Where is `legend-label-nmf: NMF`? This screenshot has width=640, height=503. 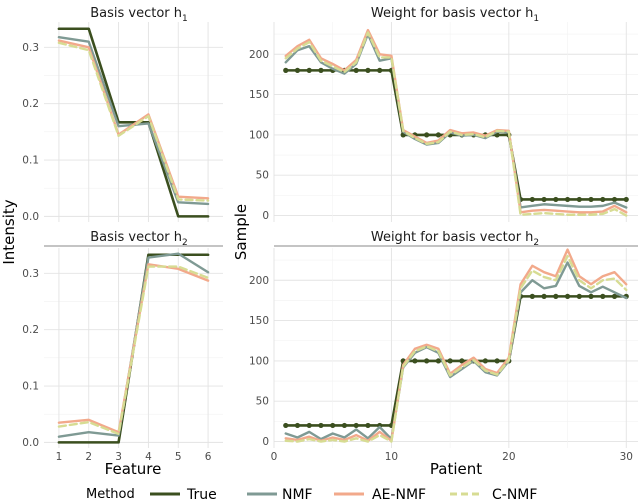 legend-label-nmf: NMF is located at coordinates (297, 495).